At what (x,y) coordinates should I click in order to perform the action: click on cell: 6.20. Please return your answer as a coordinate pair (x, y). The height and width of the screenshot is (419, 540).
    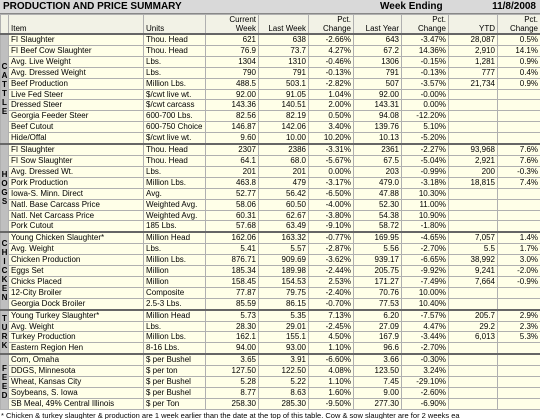
    Looking at the image, I should click on (377, 315).